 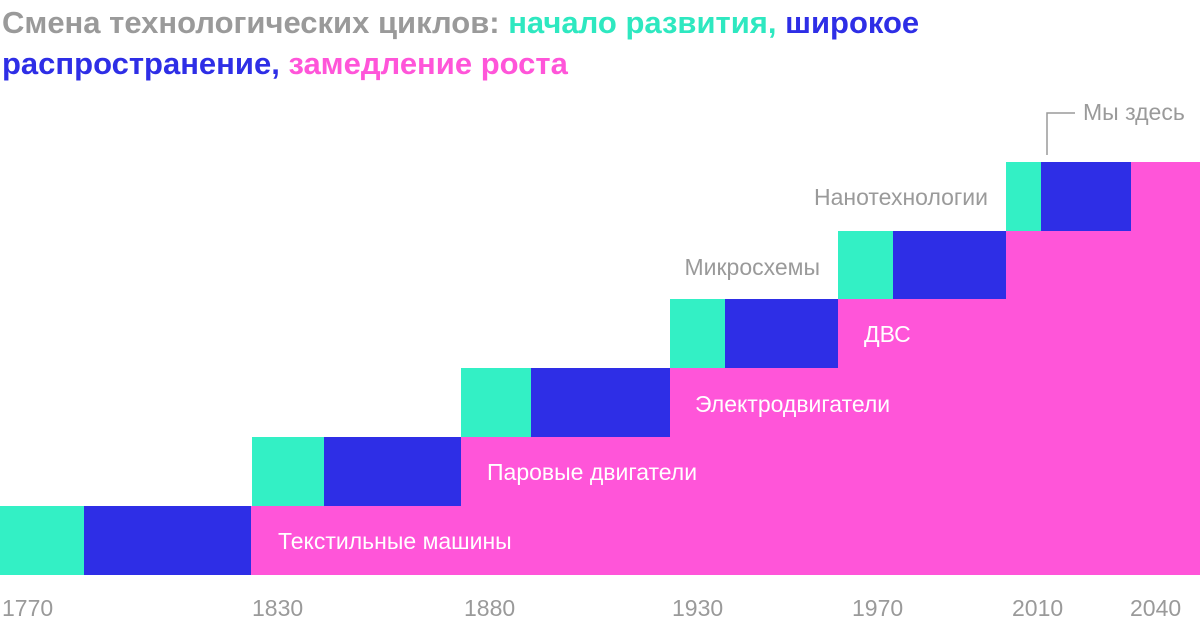 What do you see at coordinates (1134, 112) in the screenshot?
I see `annotation: Мы здесь` at bounding box center [1134, 112].